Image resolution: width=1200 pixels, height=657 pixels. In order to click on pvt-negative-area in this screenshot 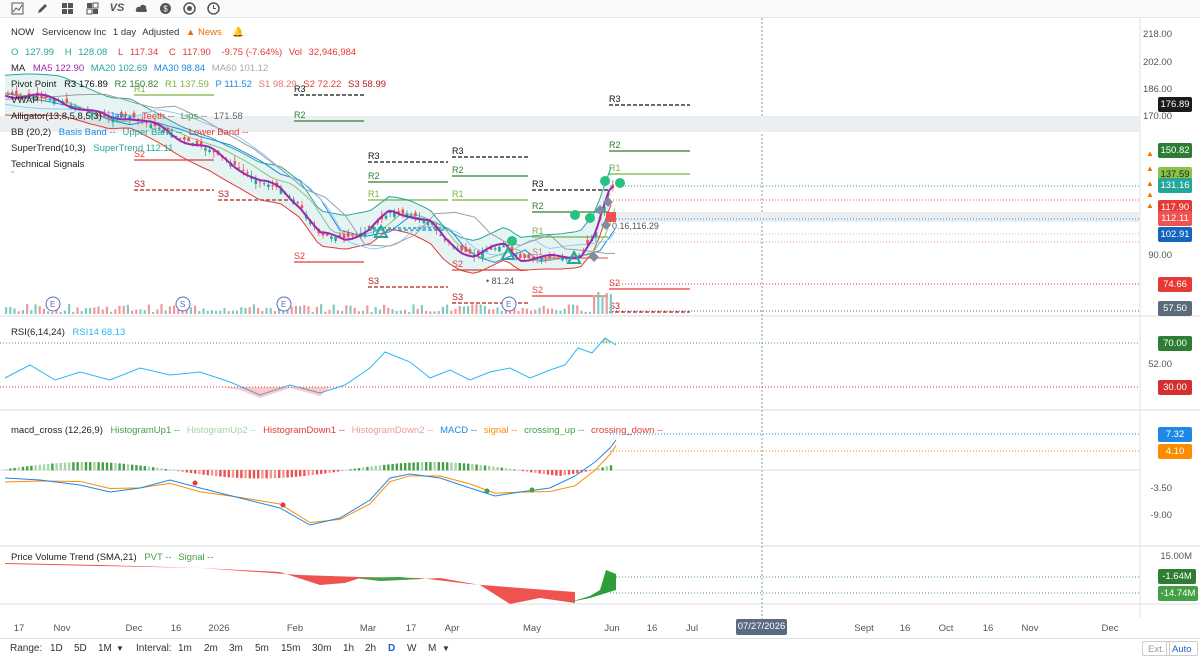, I will do `click(290, 583)`.